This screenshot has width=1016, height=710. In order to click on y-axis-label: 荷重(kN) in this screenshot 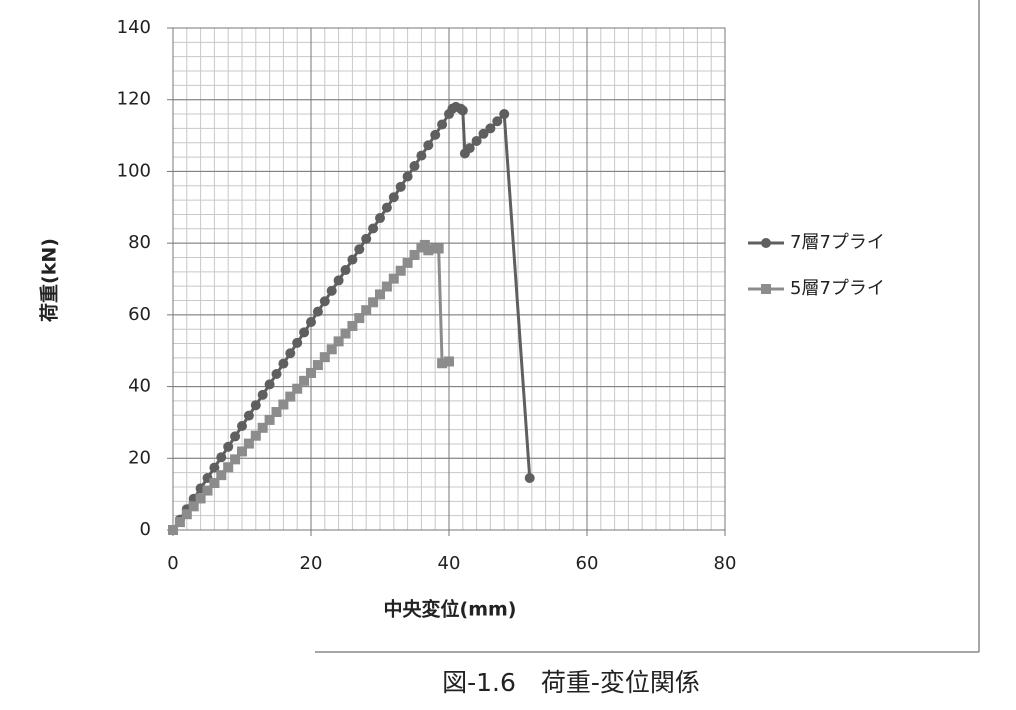, I will do `click(49, 280)`.